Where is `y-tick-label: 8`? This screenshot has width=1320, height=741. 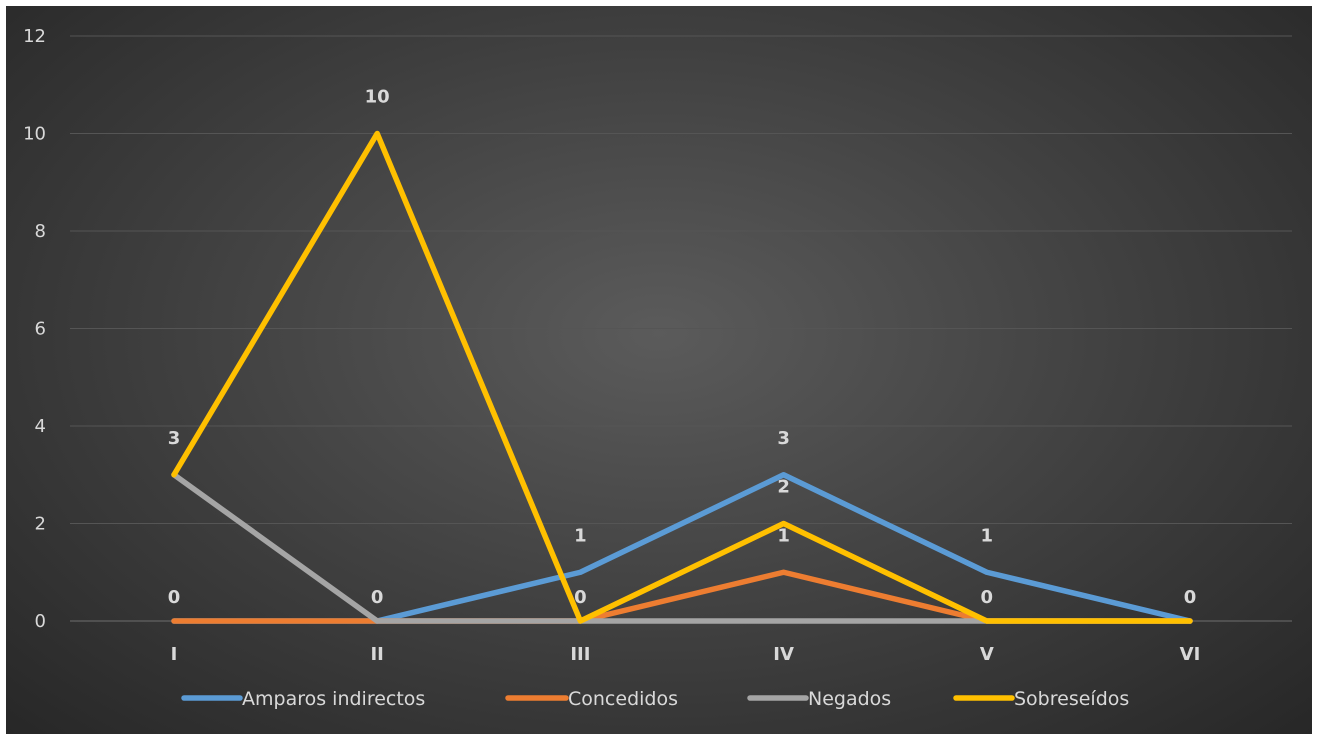
y-tick-label: 8 is located at coordinates (40, 231).